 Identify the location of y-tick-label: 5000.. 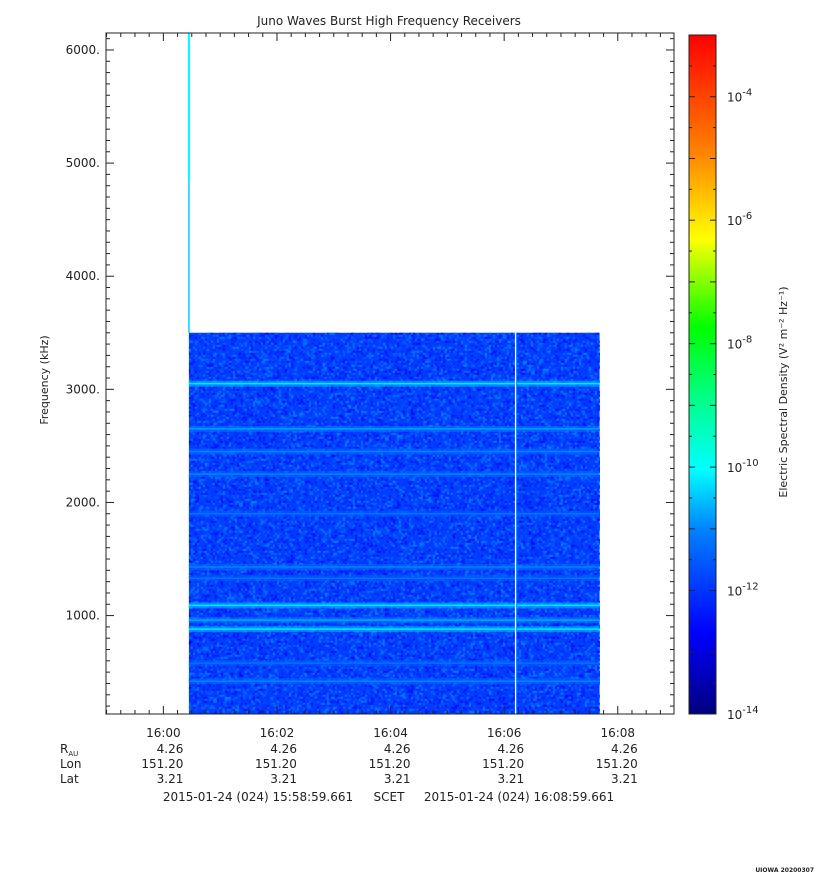
(83, 163).